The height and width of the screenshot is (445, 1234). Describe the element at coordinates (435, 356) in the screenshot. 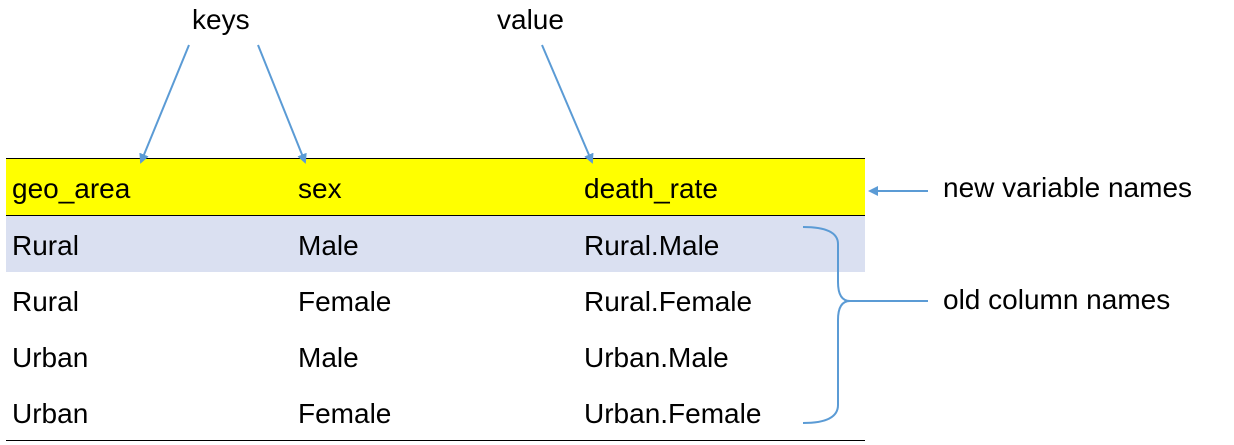

I see `table-row: Urban Male Urban.Male` at that location.